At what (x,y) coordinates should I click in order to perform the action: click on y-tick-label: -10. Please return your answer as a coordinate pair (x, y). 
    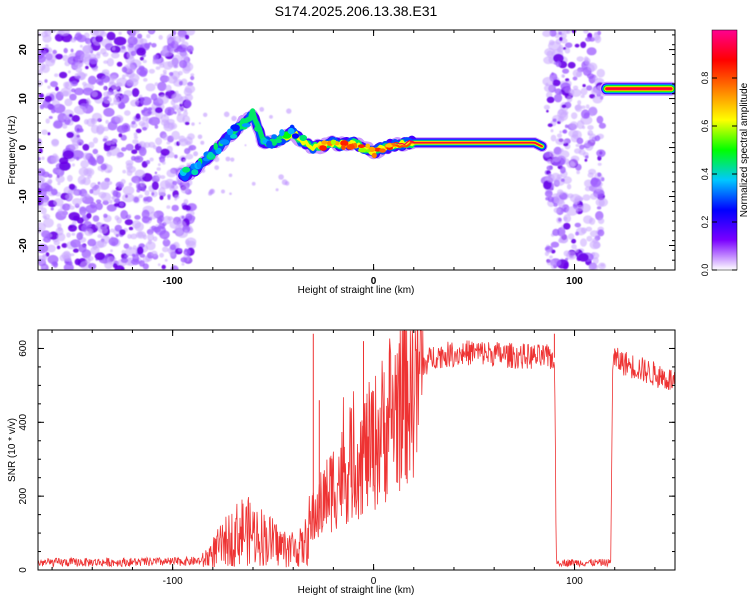
    Looking at the image, I should click on (23, 196).